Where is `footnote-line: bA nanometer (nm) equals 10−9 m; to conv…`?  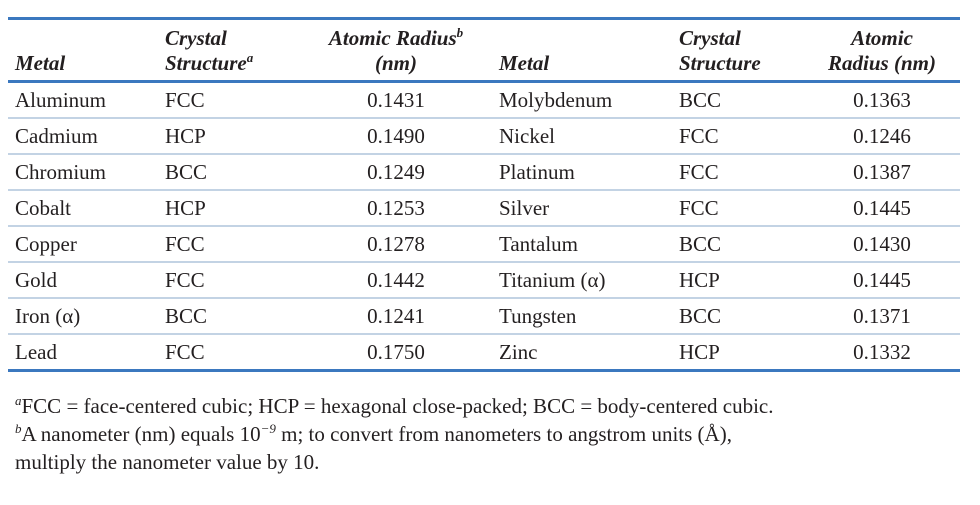 footnote-line: bA nanometer (nm) equals 10−9 m; to conv… is located at coordinates (394, 434).